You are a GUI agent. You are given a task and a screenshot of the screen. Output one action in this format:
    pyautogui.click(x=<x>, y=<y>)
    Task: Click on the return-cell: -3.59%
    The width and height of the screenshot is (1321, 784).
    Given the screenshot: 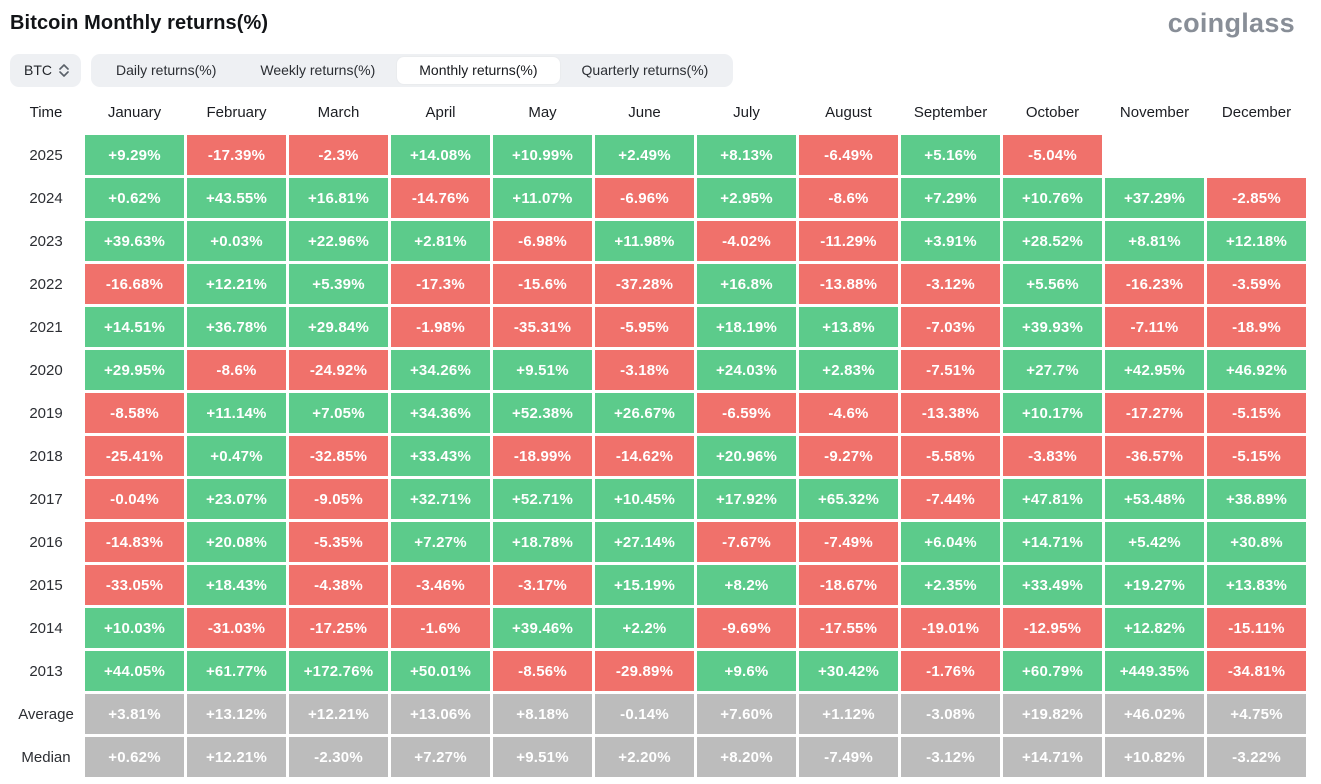 What is the action you would take?
    pyautogui.click(x=1256, y=284)
    